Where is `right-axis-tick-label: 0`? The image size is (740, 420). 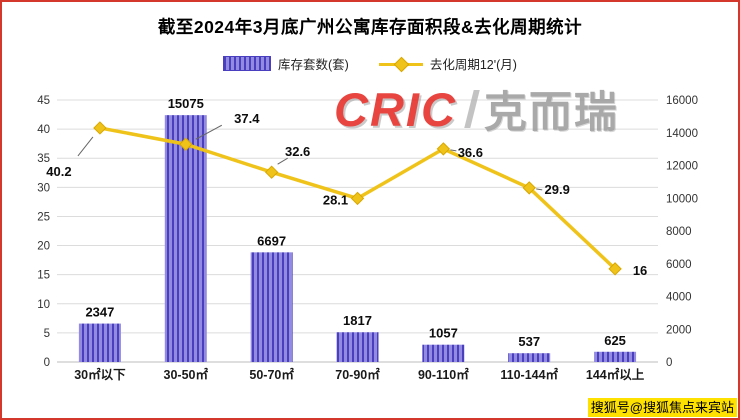 right-axis-tick-label: 0 is located at coordinates (669, 363).